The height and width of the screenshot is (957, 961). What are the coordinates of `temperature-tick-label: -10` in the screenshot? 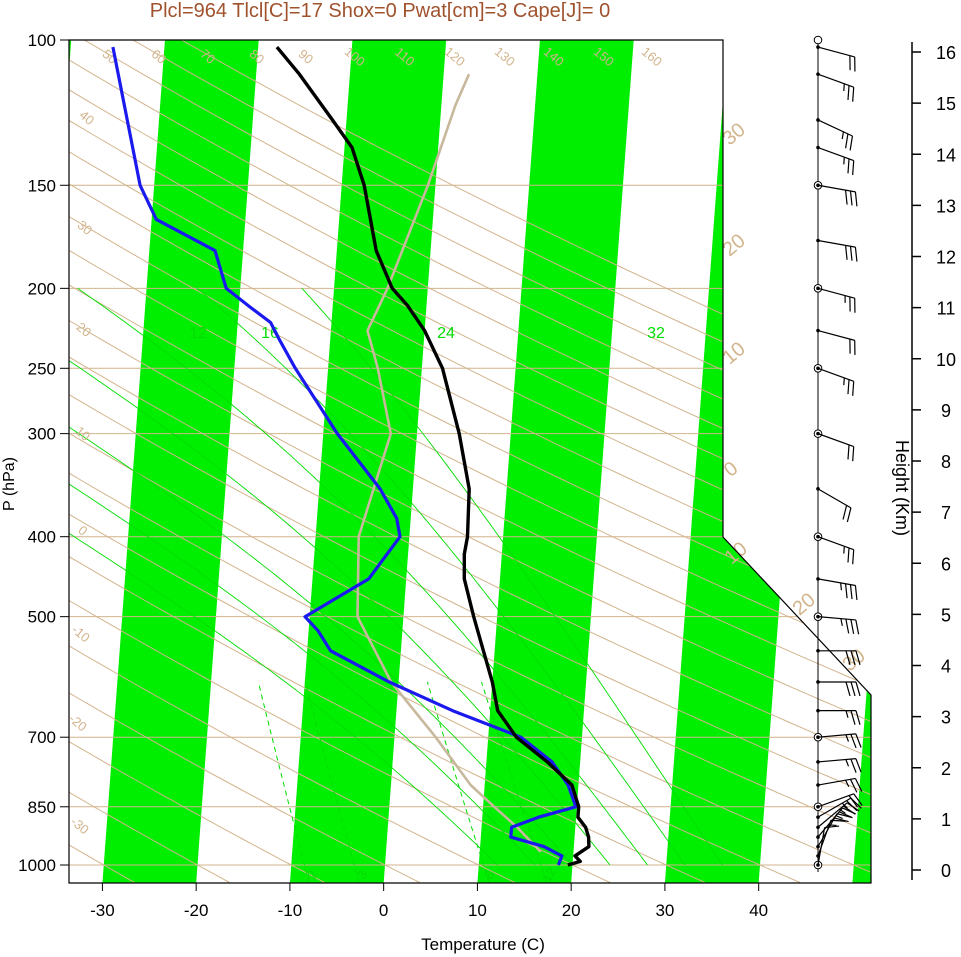 It's located at (290, 910).